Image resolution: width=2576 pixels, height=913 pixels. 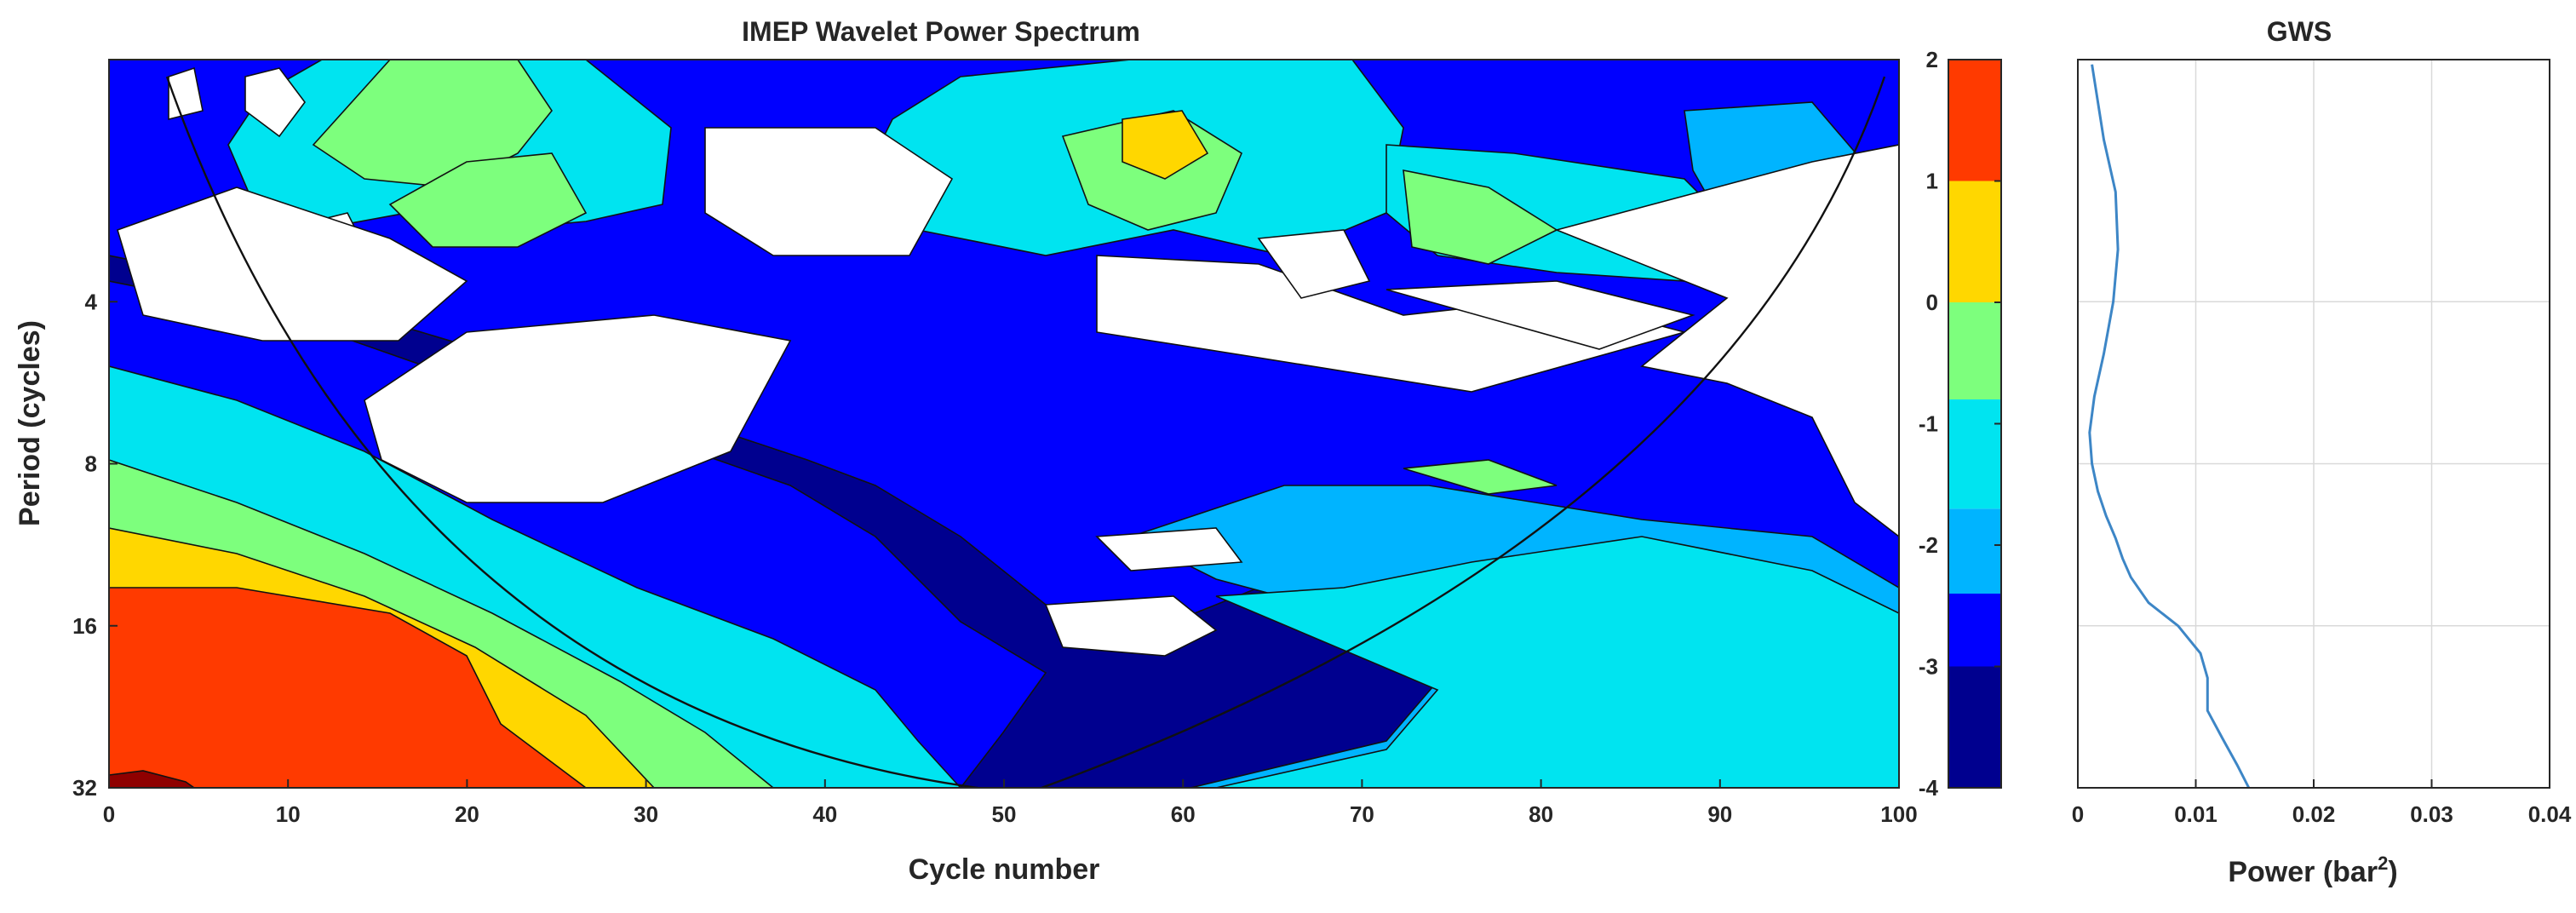 I want to click on colorbar-tick-label: -2, so click(x=1928, y=545).